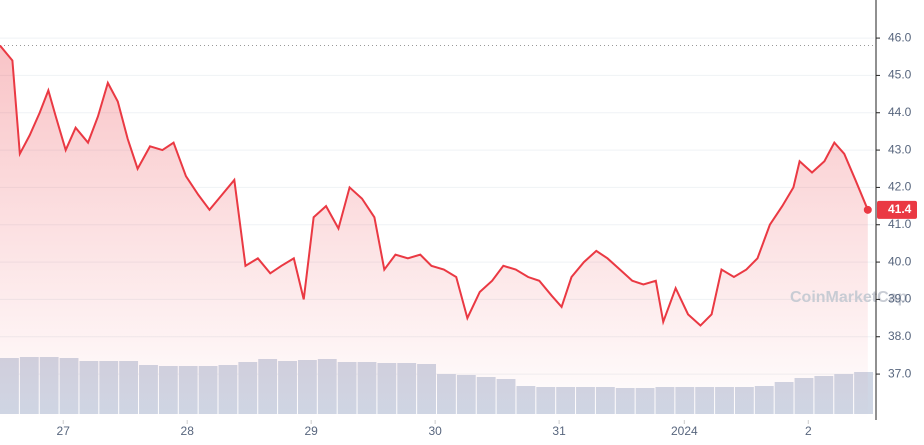  I want to click on y-tick-label: 46.0, so click(900, 37).